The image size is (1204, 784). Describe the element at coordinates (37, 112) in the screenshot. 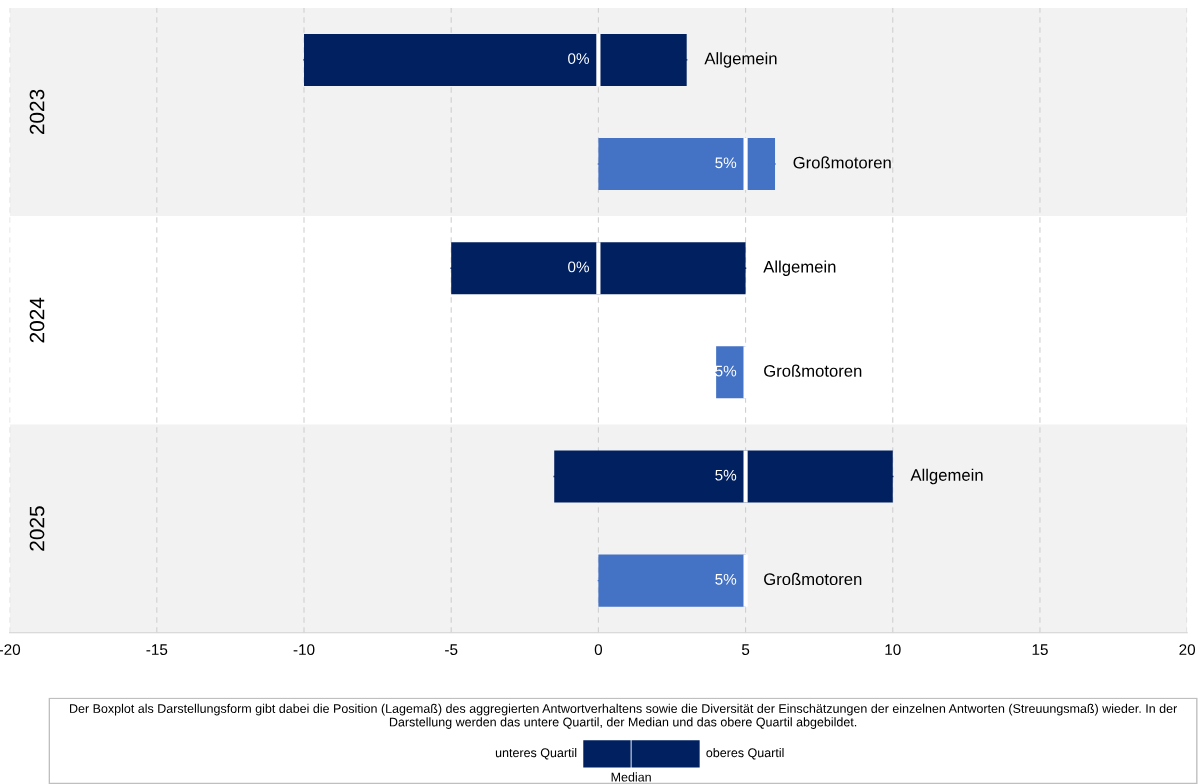

I see `y-tick-label: 2023` at that location.